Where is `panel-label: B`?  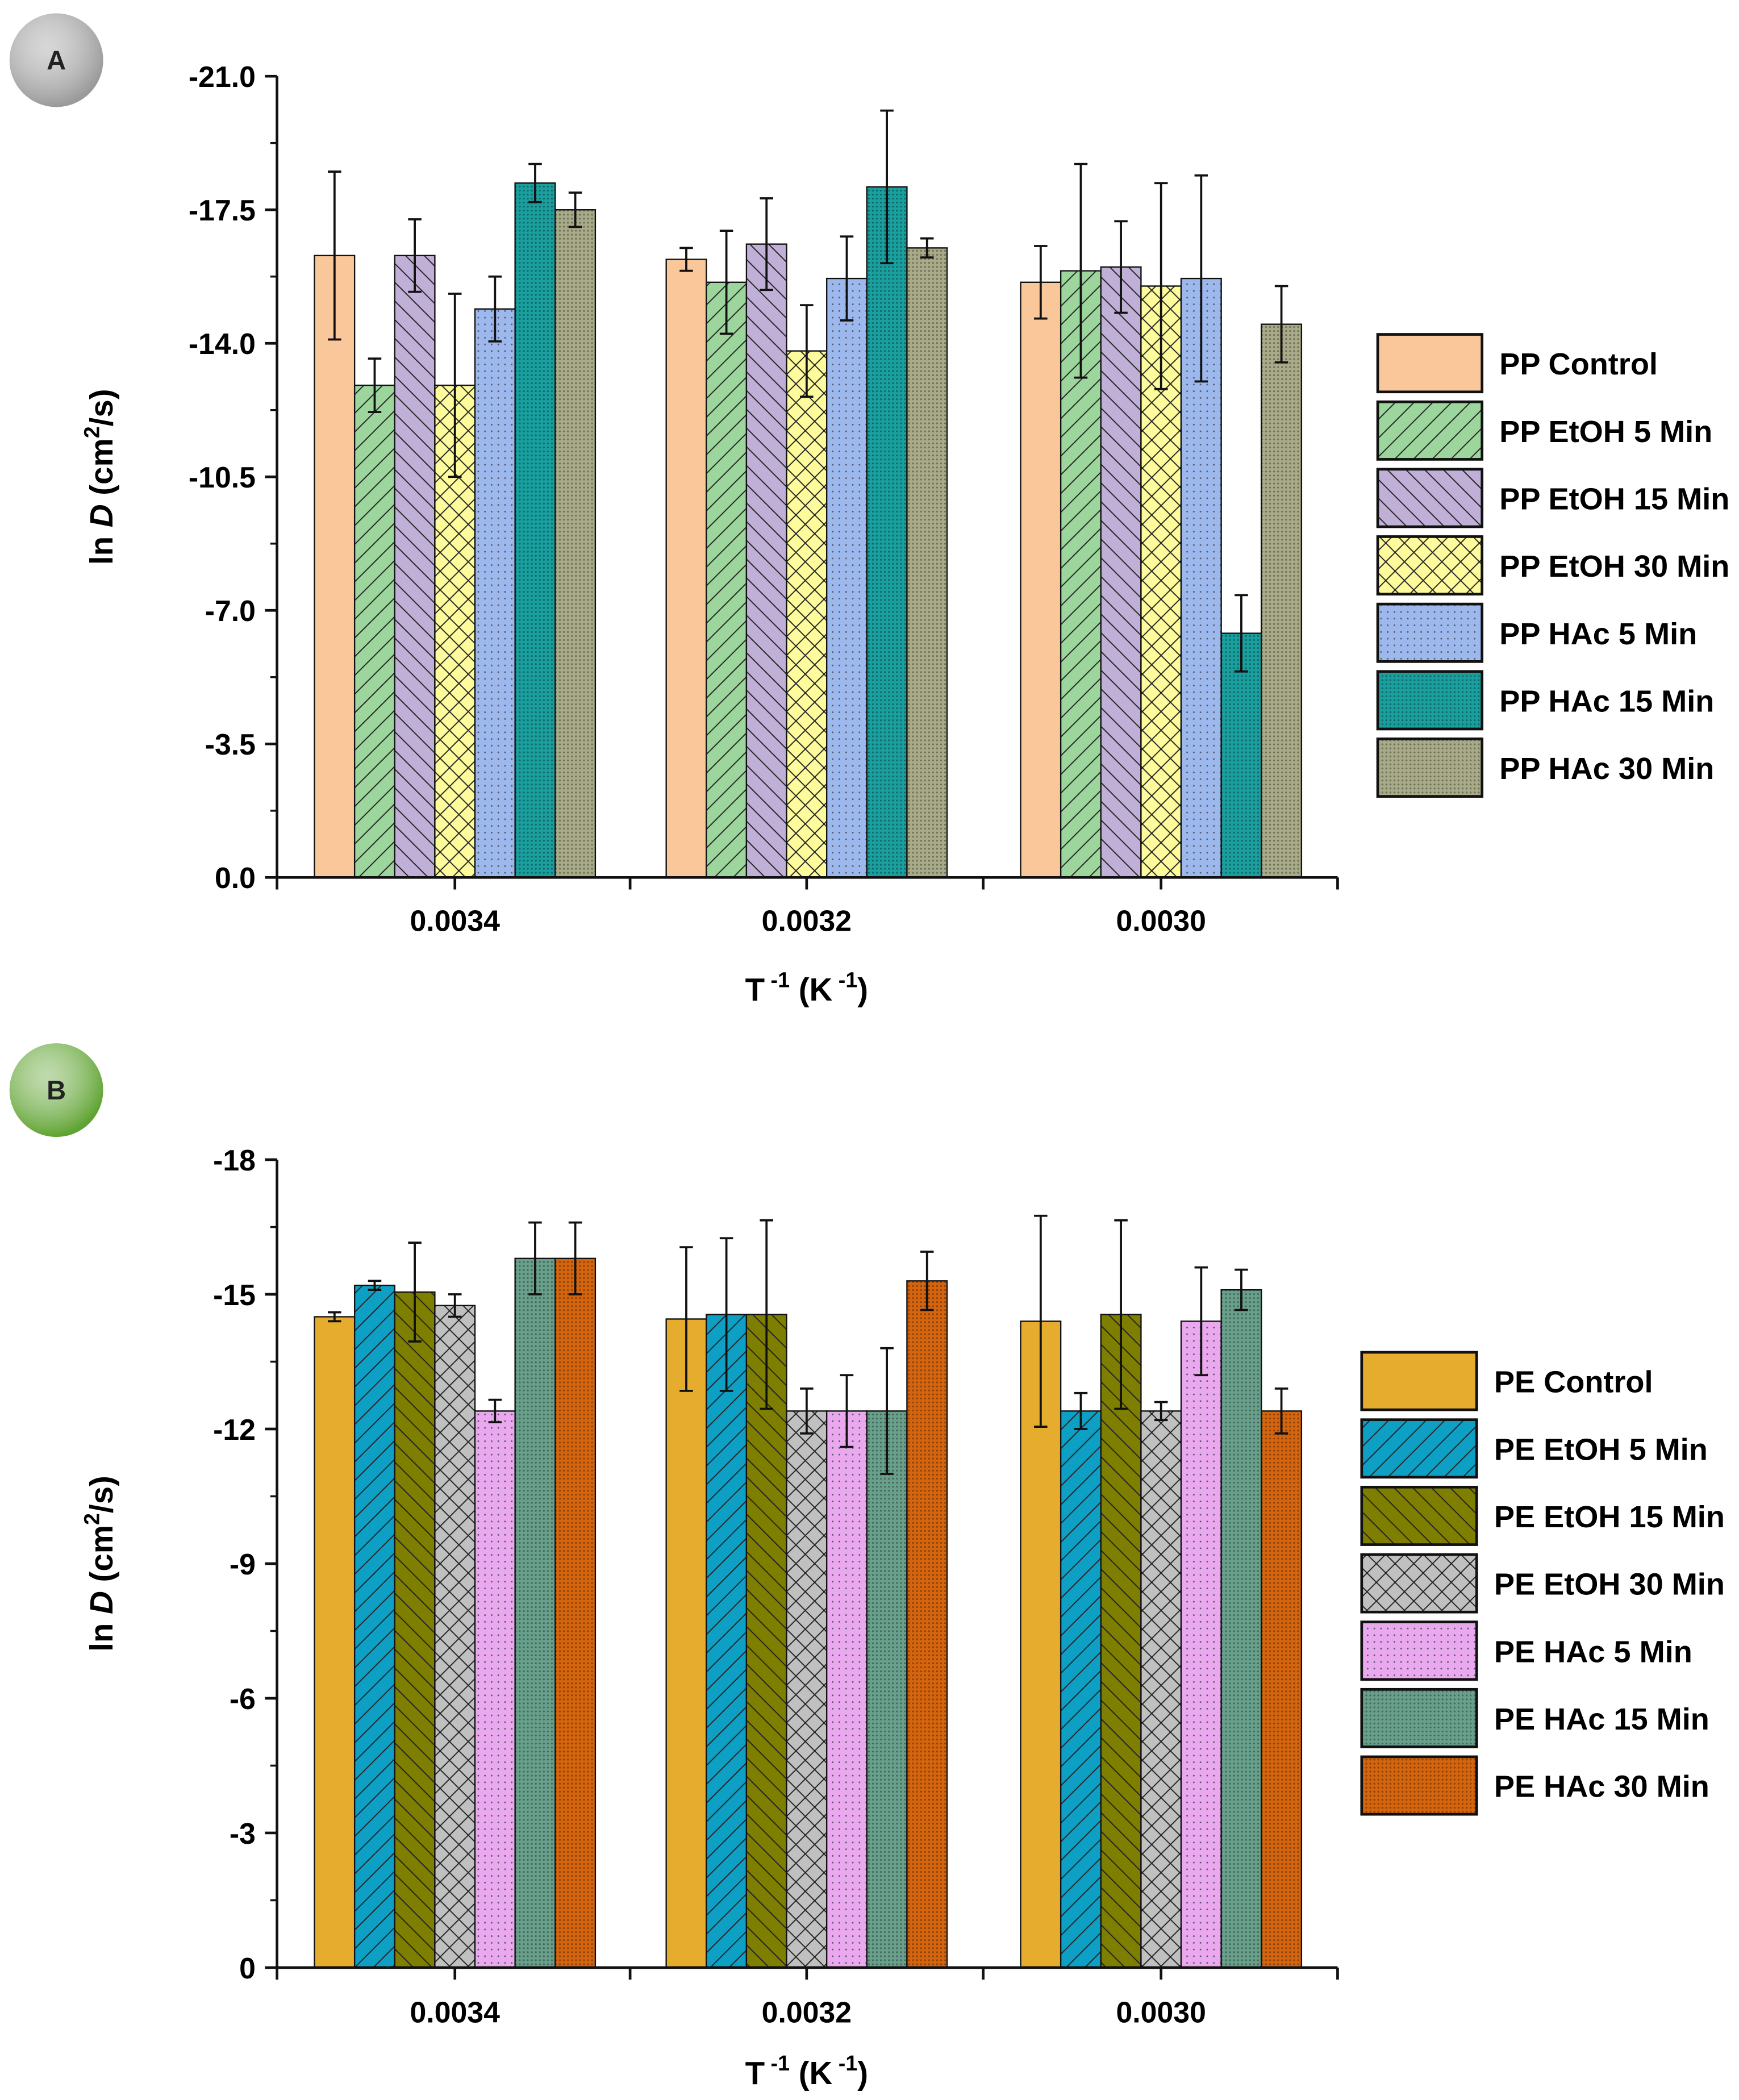 panel-label: B is located at coordinates (56, 1090).